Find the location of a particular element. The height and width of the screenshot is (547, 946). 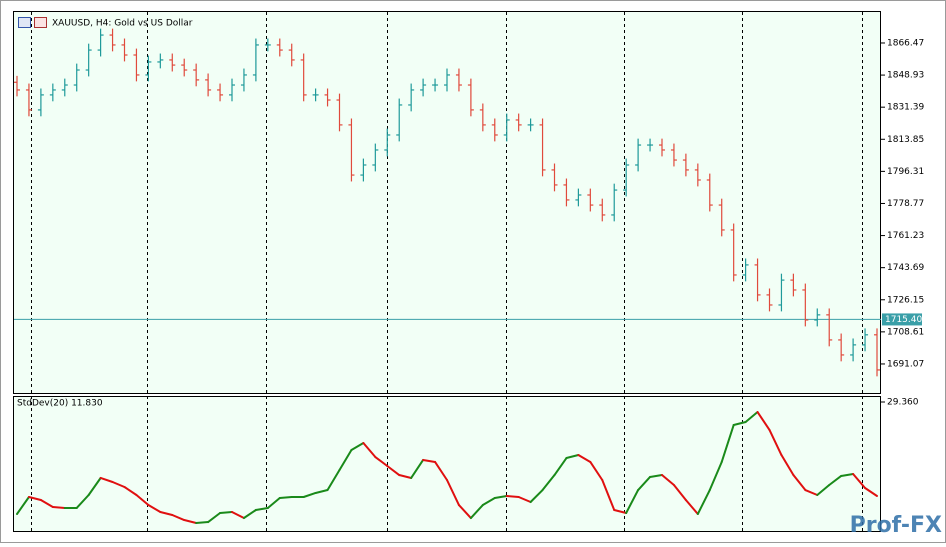

y-tick-label: 1708.61 is located at coordinates (905, 332).